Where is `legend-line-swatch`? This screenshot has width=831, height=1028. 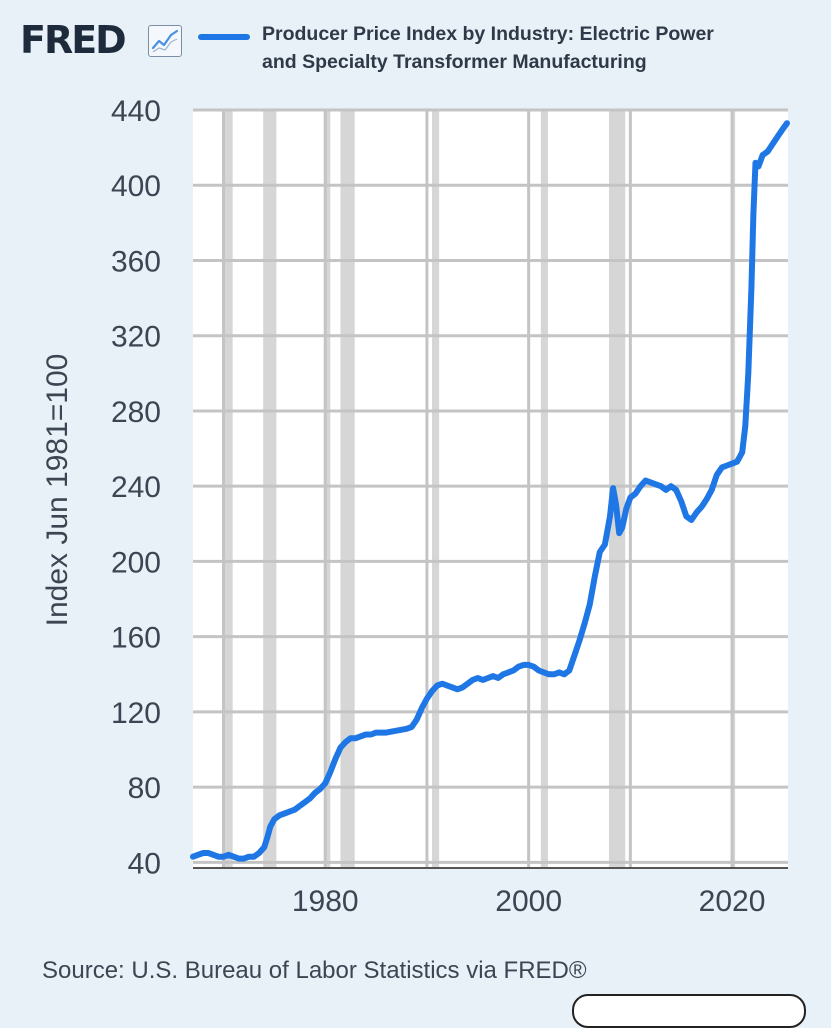 legend-line-swatch is located at coordinates (224, 37).